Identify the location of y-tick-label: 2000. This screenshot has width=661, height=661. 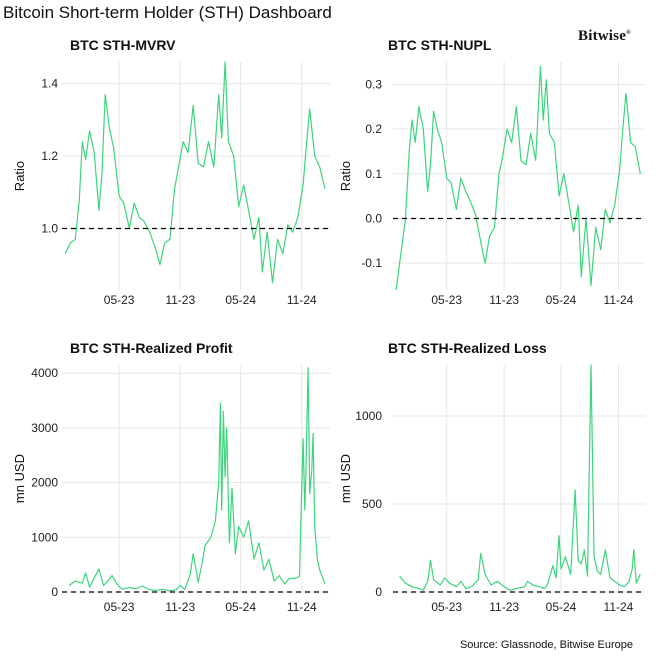
(44, 483).